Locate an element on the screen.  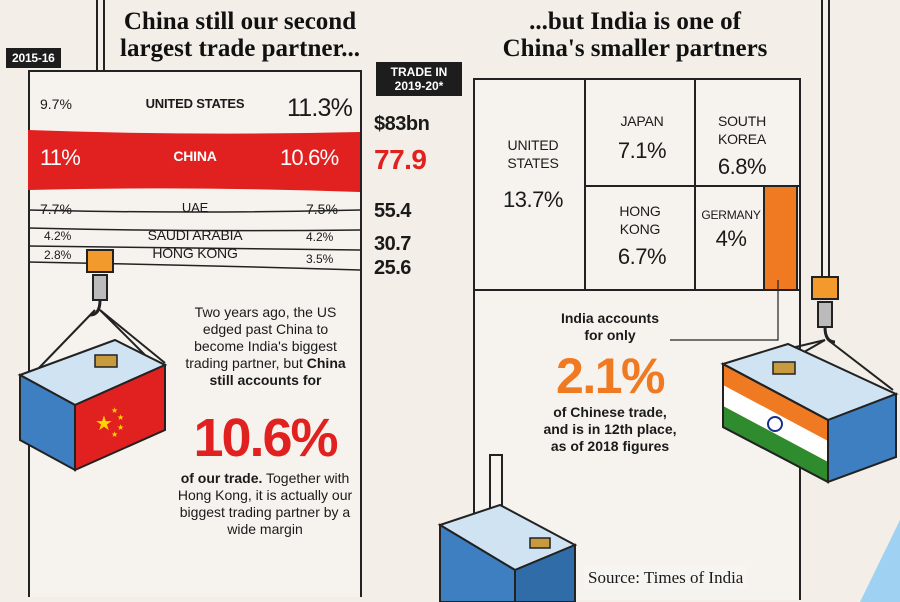
india-big-value: 2.1% is located at coordinates (610, 376).